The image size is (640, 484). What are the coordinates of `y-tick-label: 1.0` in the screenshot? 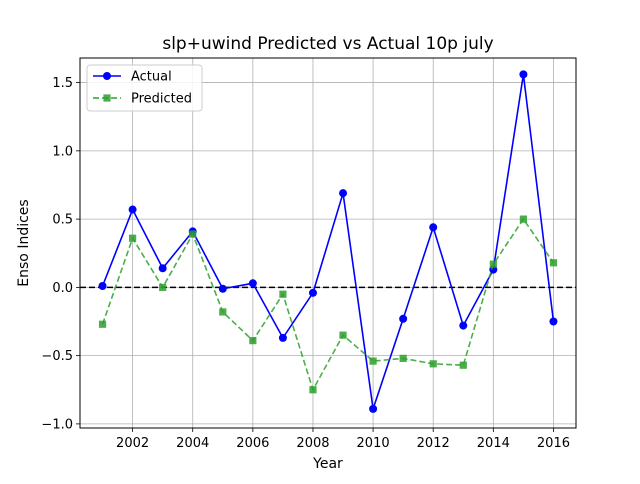 It's located at (62, 151).